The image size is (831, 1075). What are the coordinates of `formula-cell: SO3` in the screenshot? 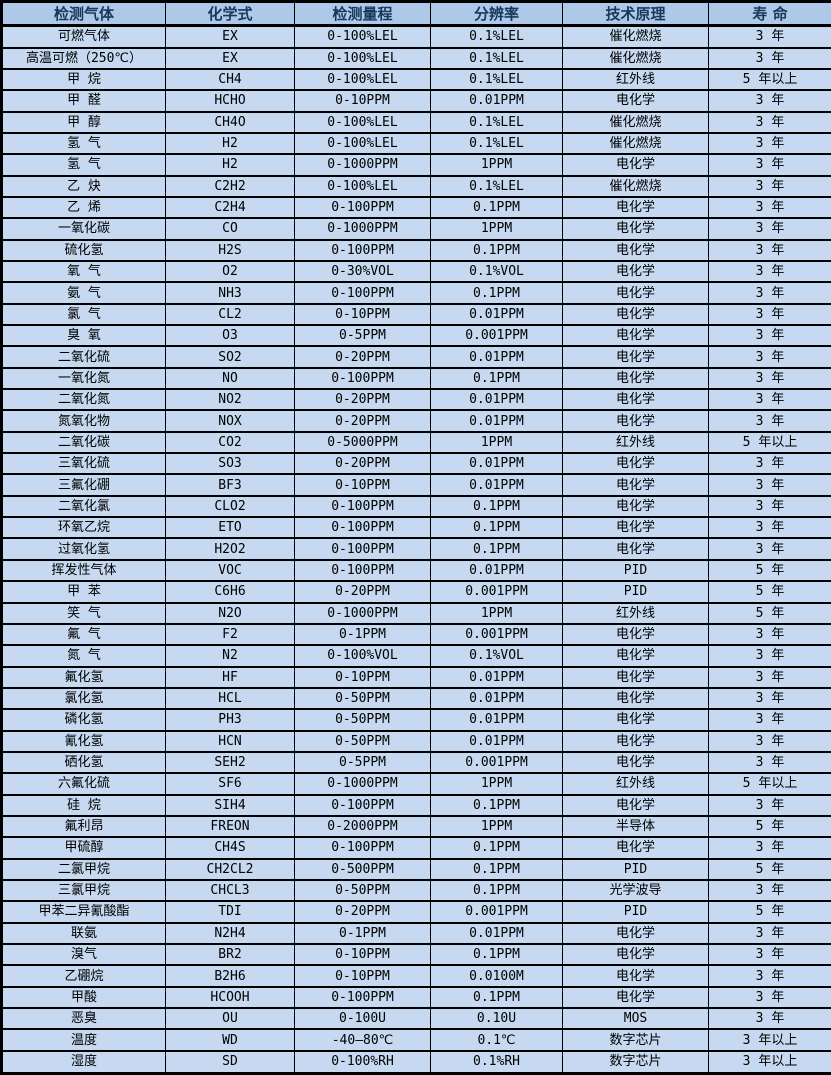 It's located at (230, 464).